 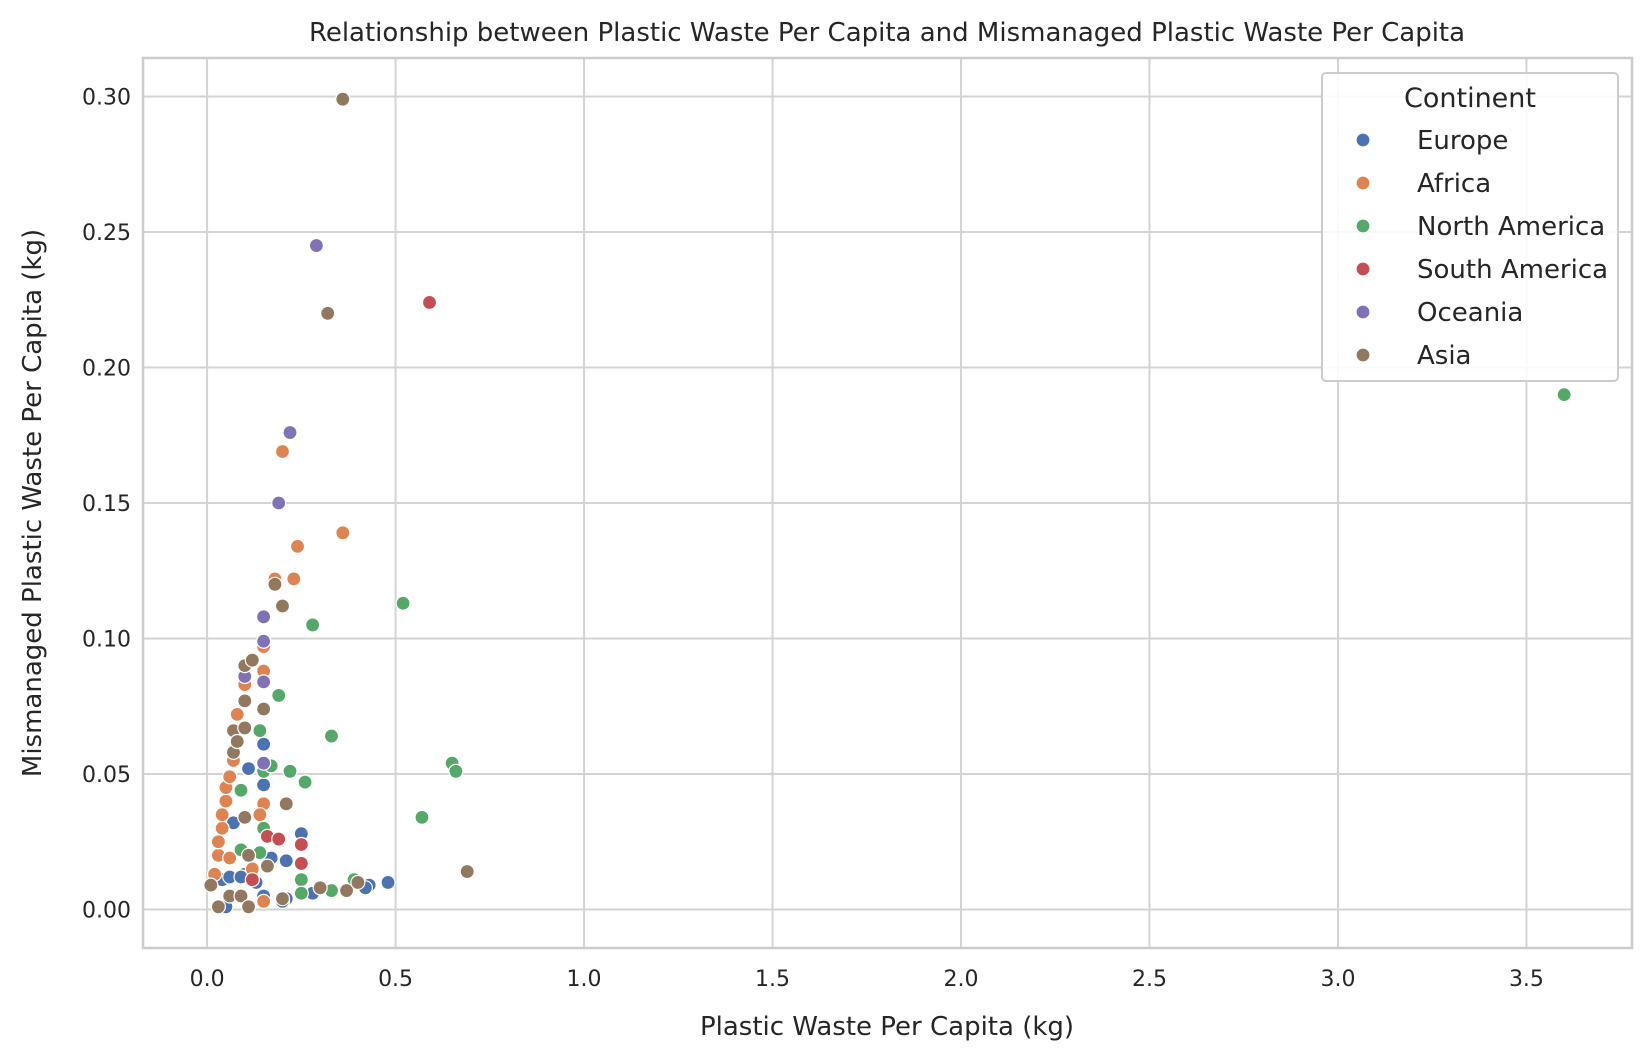 I want to click on x-tick-label: 0.5, so click(x=395, y=979).